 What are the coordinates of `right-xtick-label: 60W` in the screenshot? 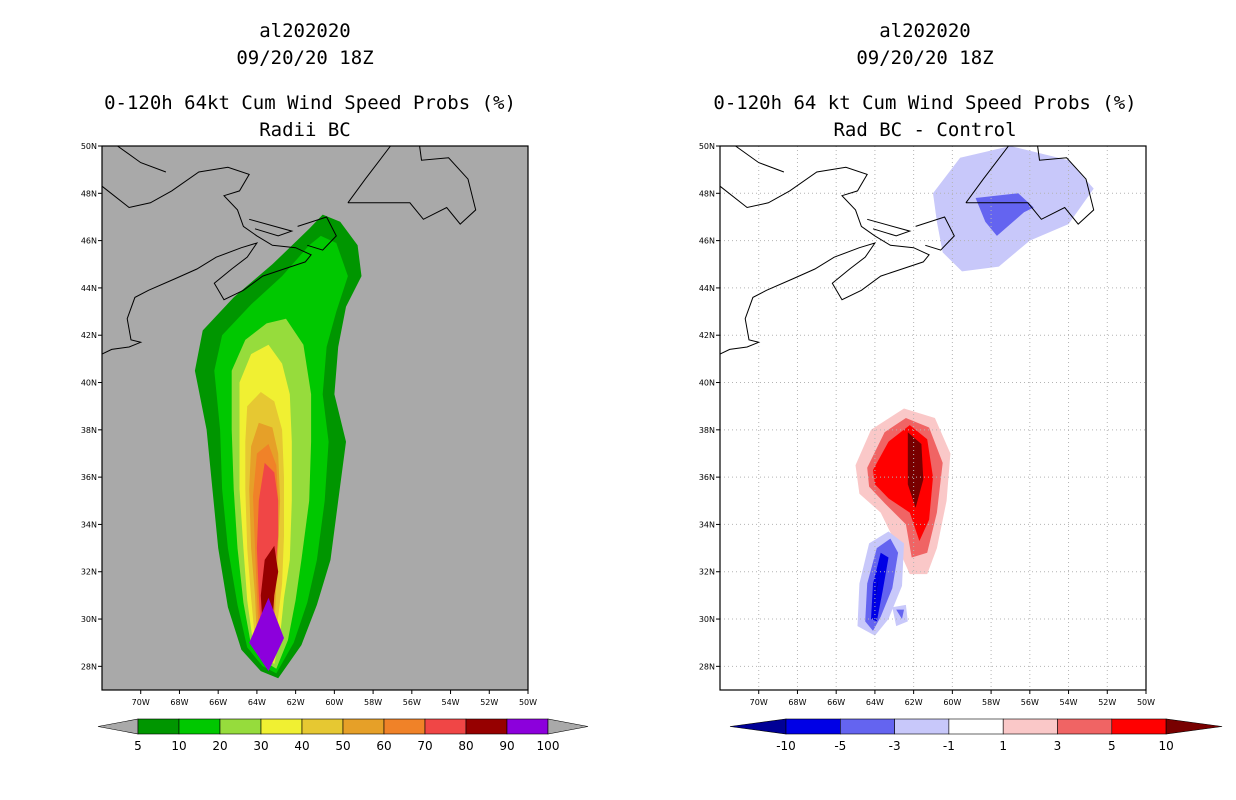 It's located at (952, 702).